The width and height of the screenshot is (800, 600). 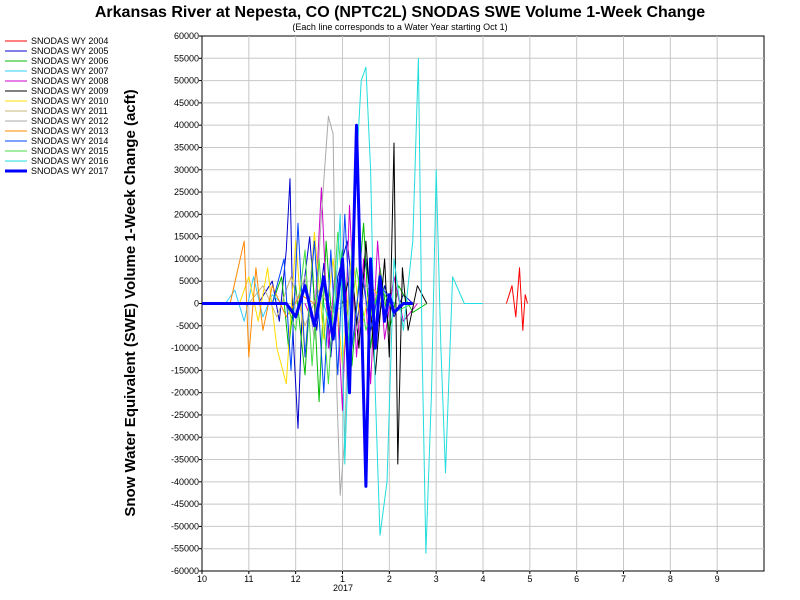 I want to click on x-tick-label: 6, so click(x=576, y=579).